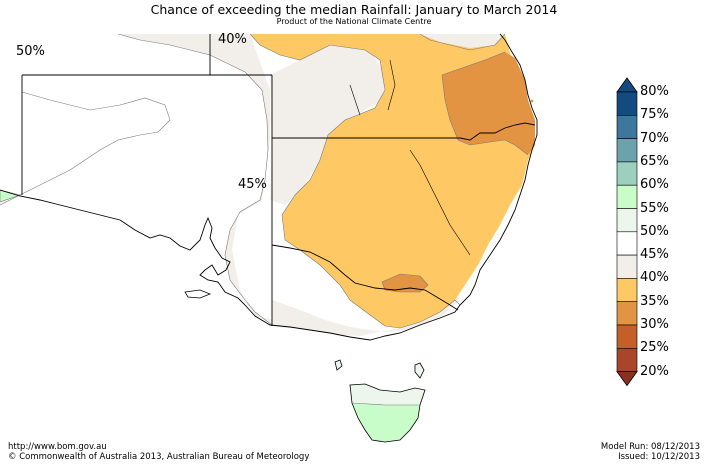  What do you see at coordinates (57, 447) in the screenshot?
I see `footer-url: http://www.bom.gov.au` at bounding box center [57, 447].